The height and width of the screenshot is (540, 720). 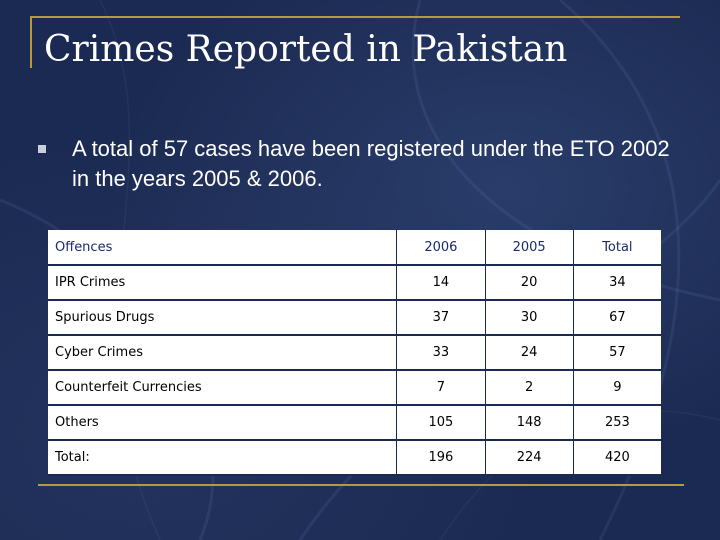 I want to click on total-cell: 420, so click(x=616, y=457).